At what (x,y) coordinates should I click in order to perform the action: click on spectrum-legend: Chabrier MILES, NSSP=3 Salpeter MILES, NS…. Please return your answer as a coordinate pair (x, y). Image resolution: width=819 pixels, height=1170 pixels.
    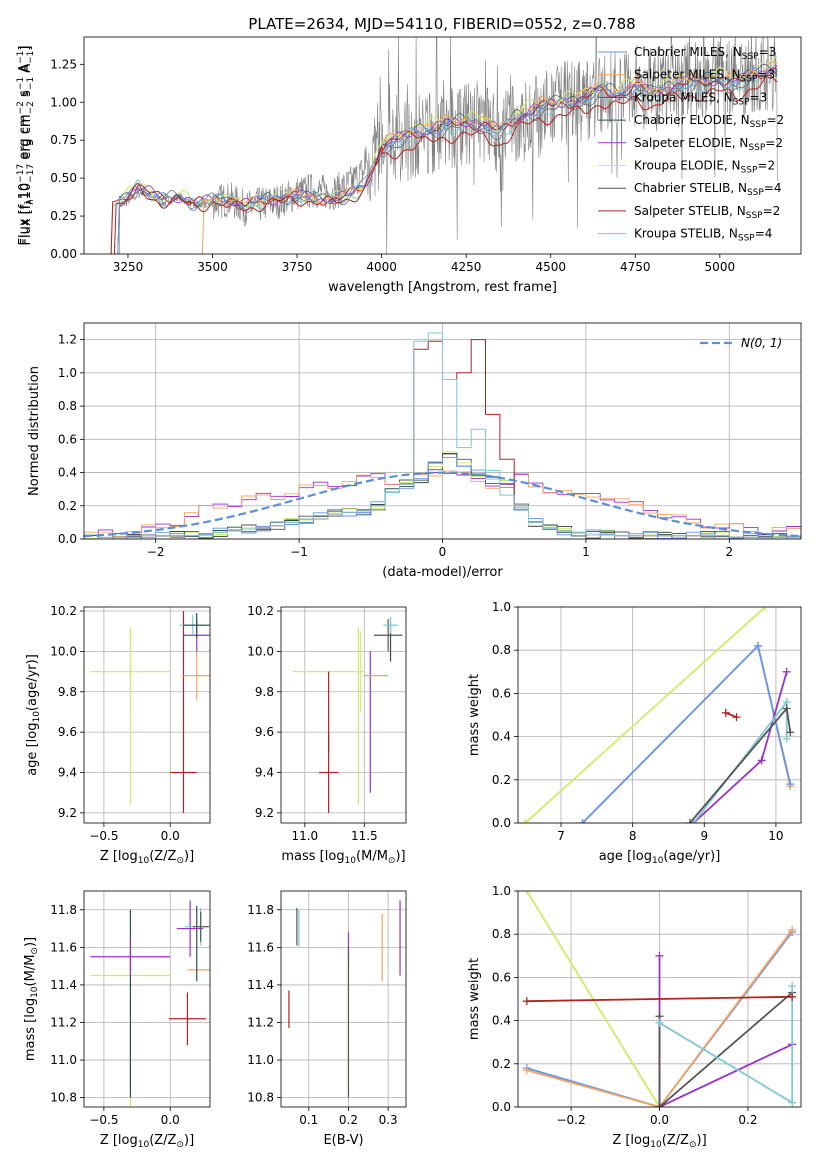
    Looking at the image, I should click on (691, 144).